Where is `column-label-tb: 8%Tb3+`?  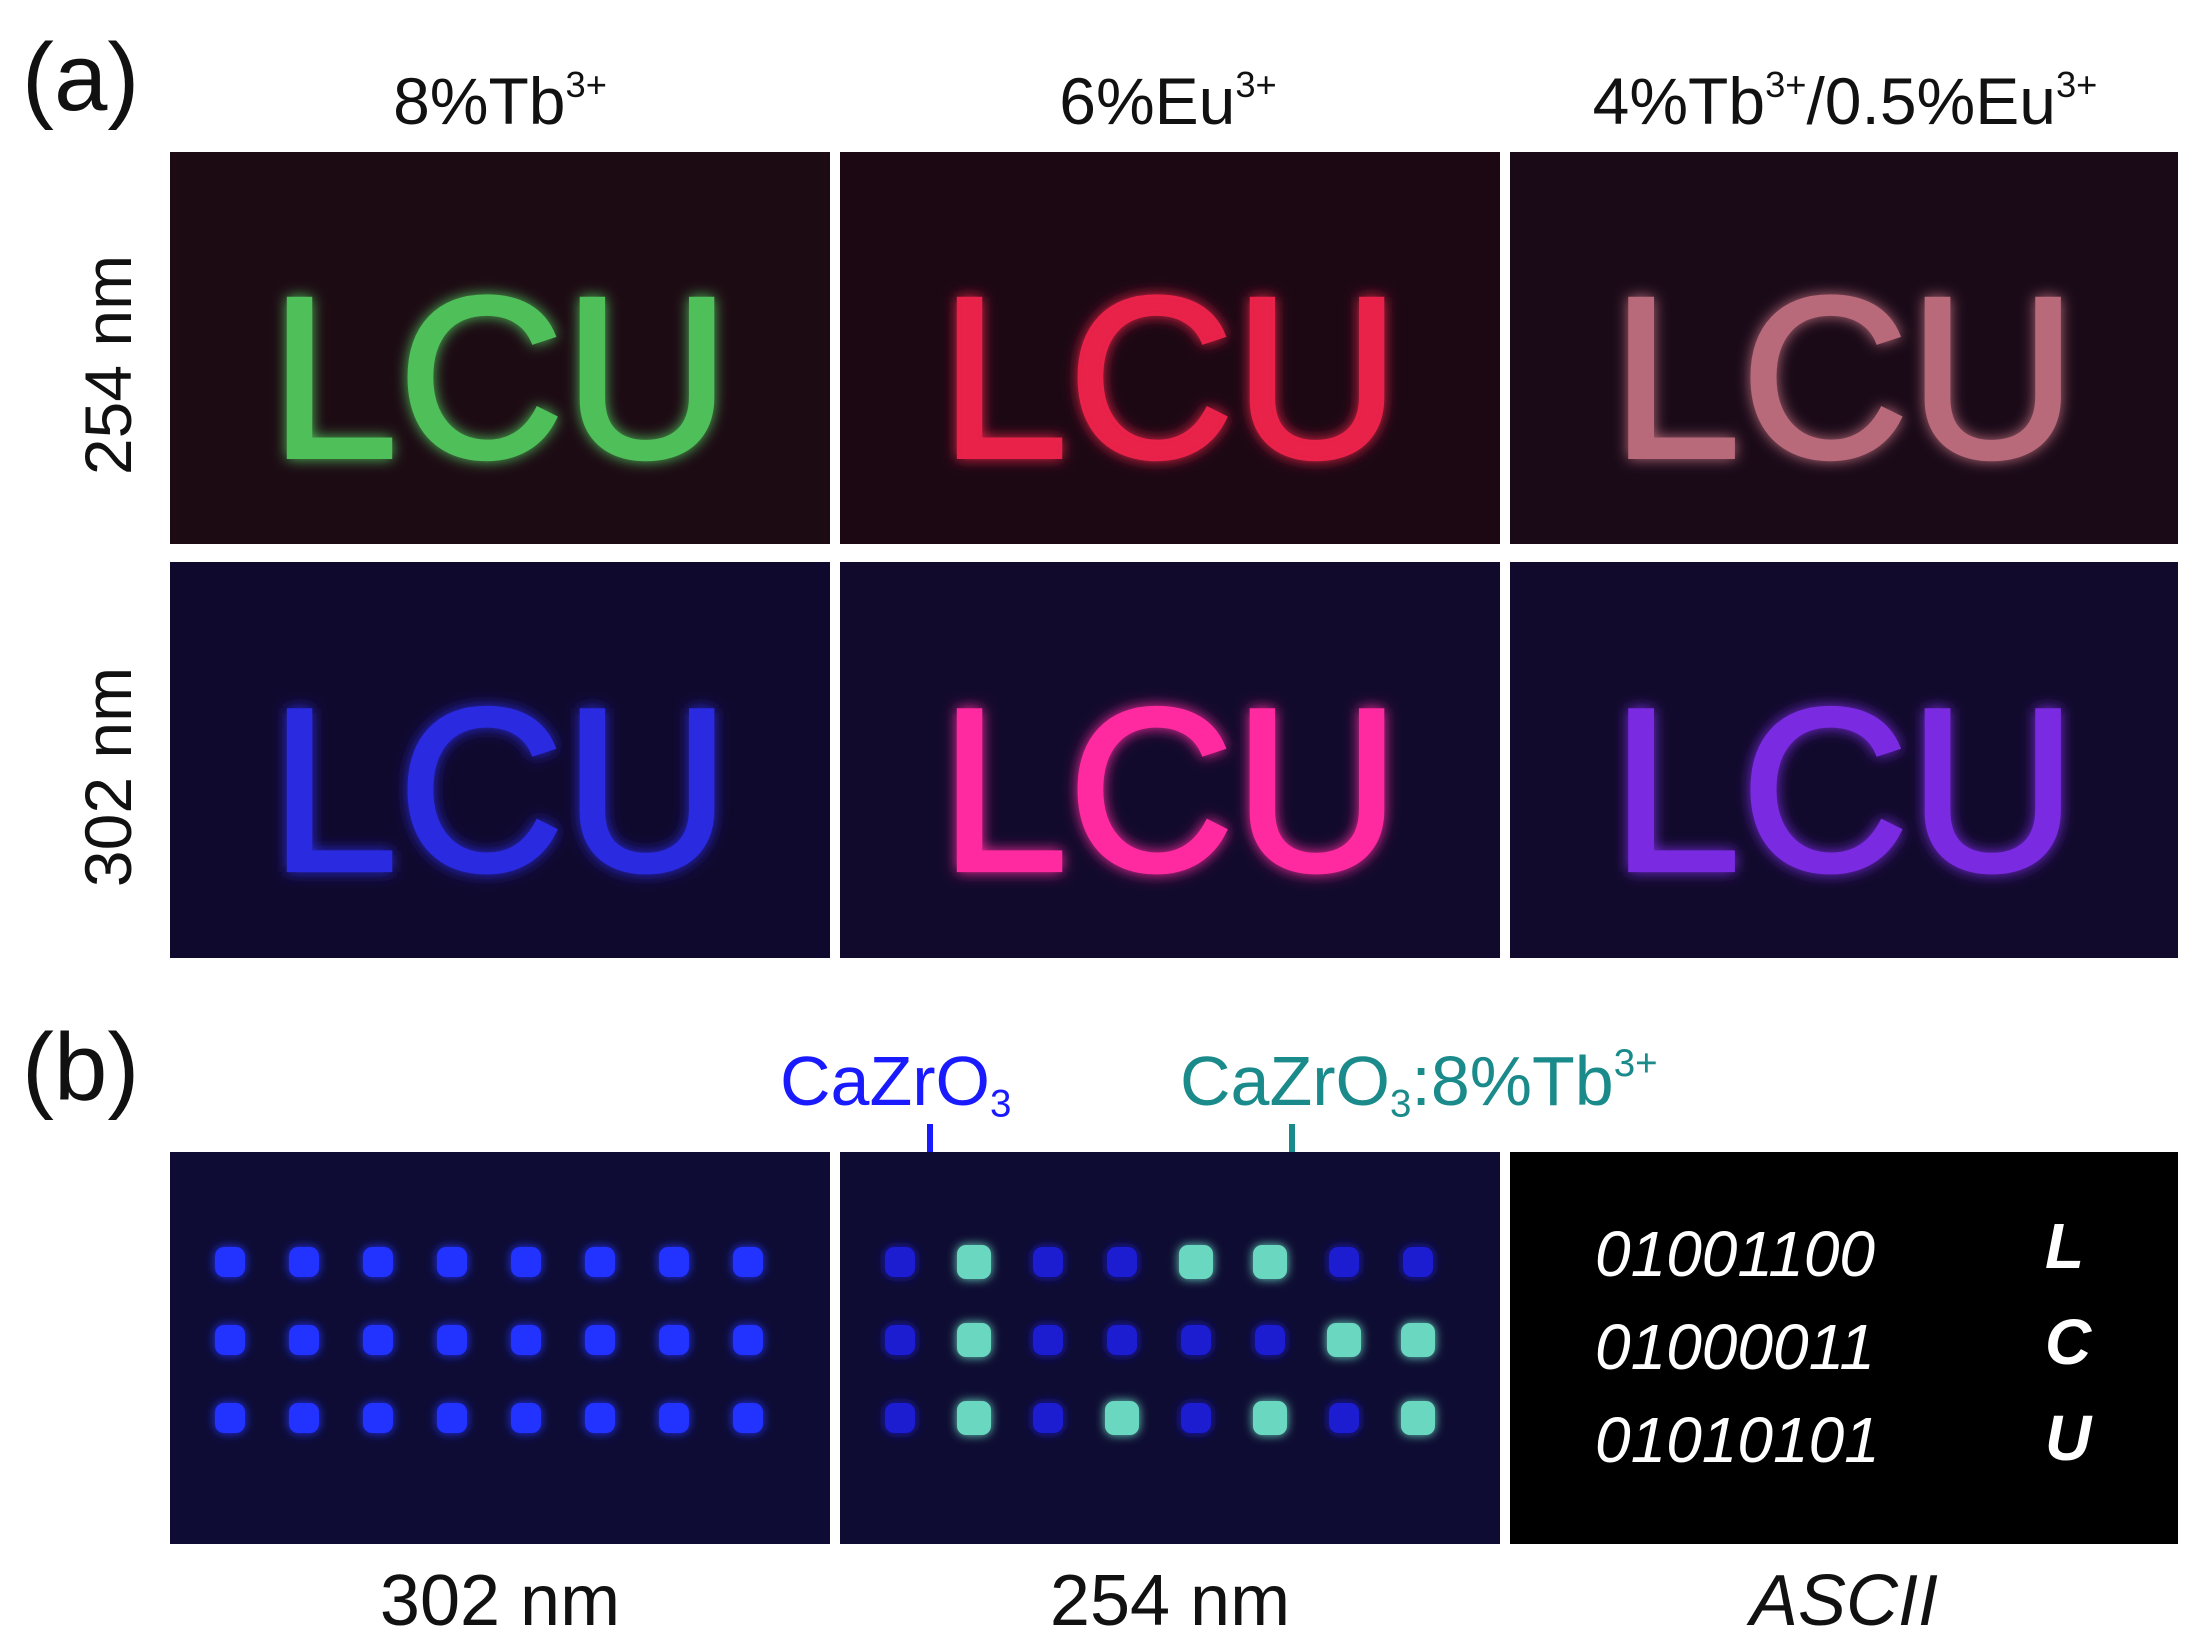 column-label-tb: 8%Tb3+ is located at coordinates (500, 100).